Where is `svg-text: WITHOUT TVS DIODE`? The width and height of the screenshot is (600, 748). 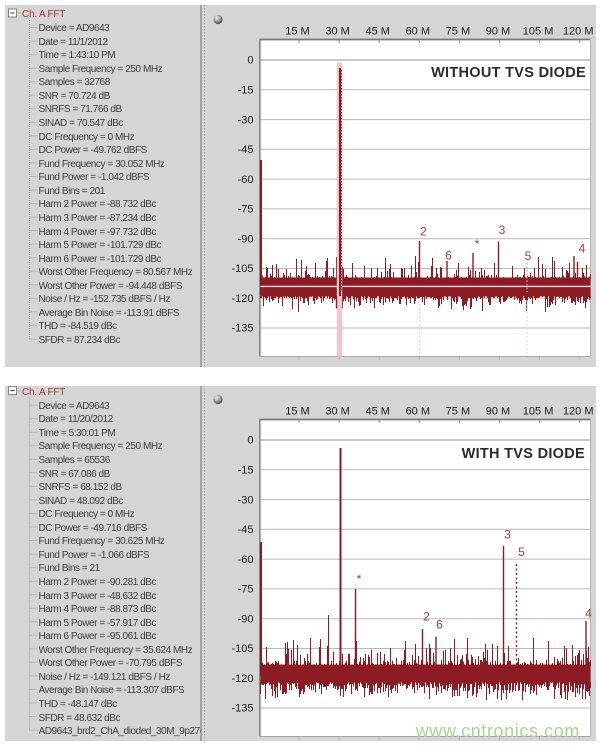
svg-text: WITHOUT TVS DIODE is located at coordinates (508, 73).